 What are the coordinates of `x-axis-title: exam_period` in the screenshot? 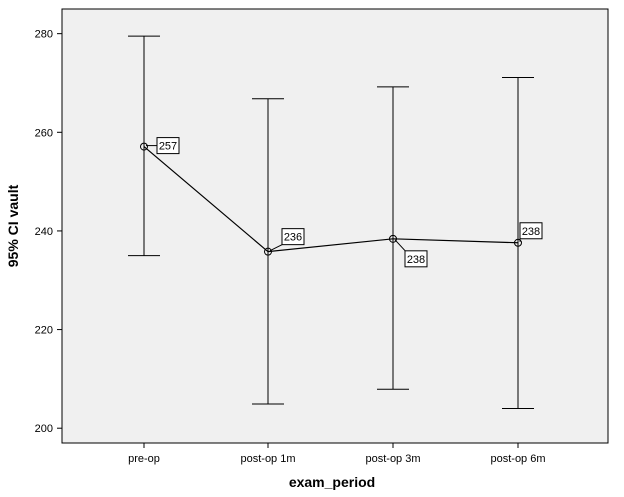 It's located at (332, 482).